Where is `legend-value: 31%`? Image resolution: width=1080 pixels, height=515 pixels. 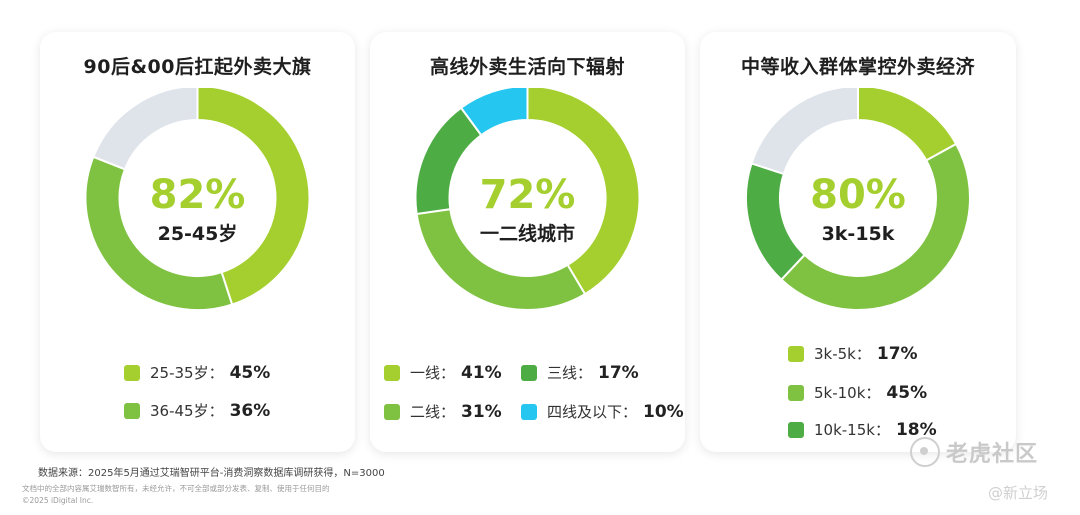 legend-value: 31% is located at coordinates (481, 411).